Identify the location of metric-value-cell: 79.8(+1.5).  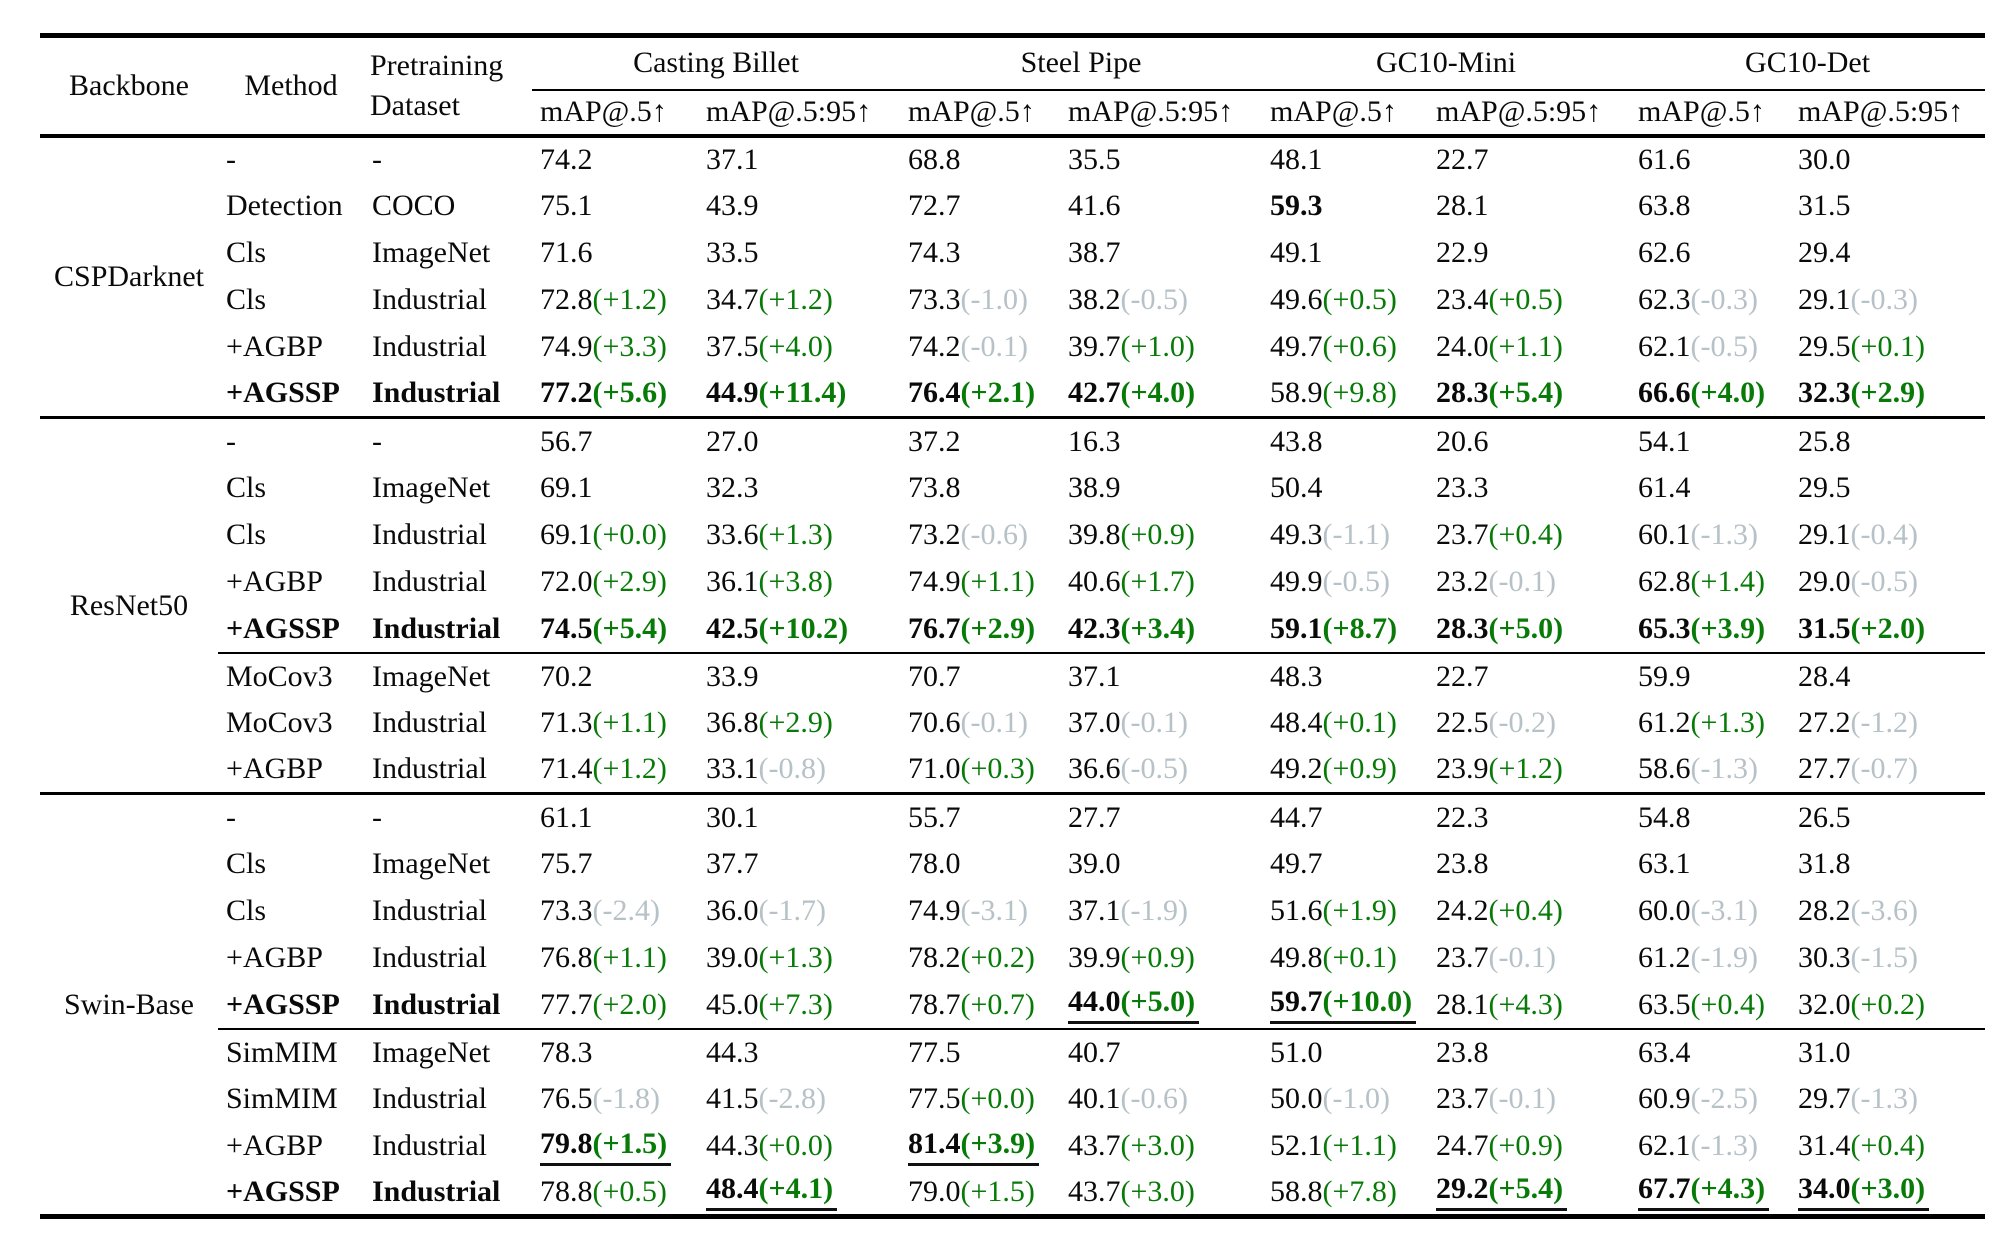
(615, 1146).